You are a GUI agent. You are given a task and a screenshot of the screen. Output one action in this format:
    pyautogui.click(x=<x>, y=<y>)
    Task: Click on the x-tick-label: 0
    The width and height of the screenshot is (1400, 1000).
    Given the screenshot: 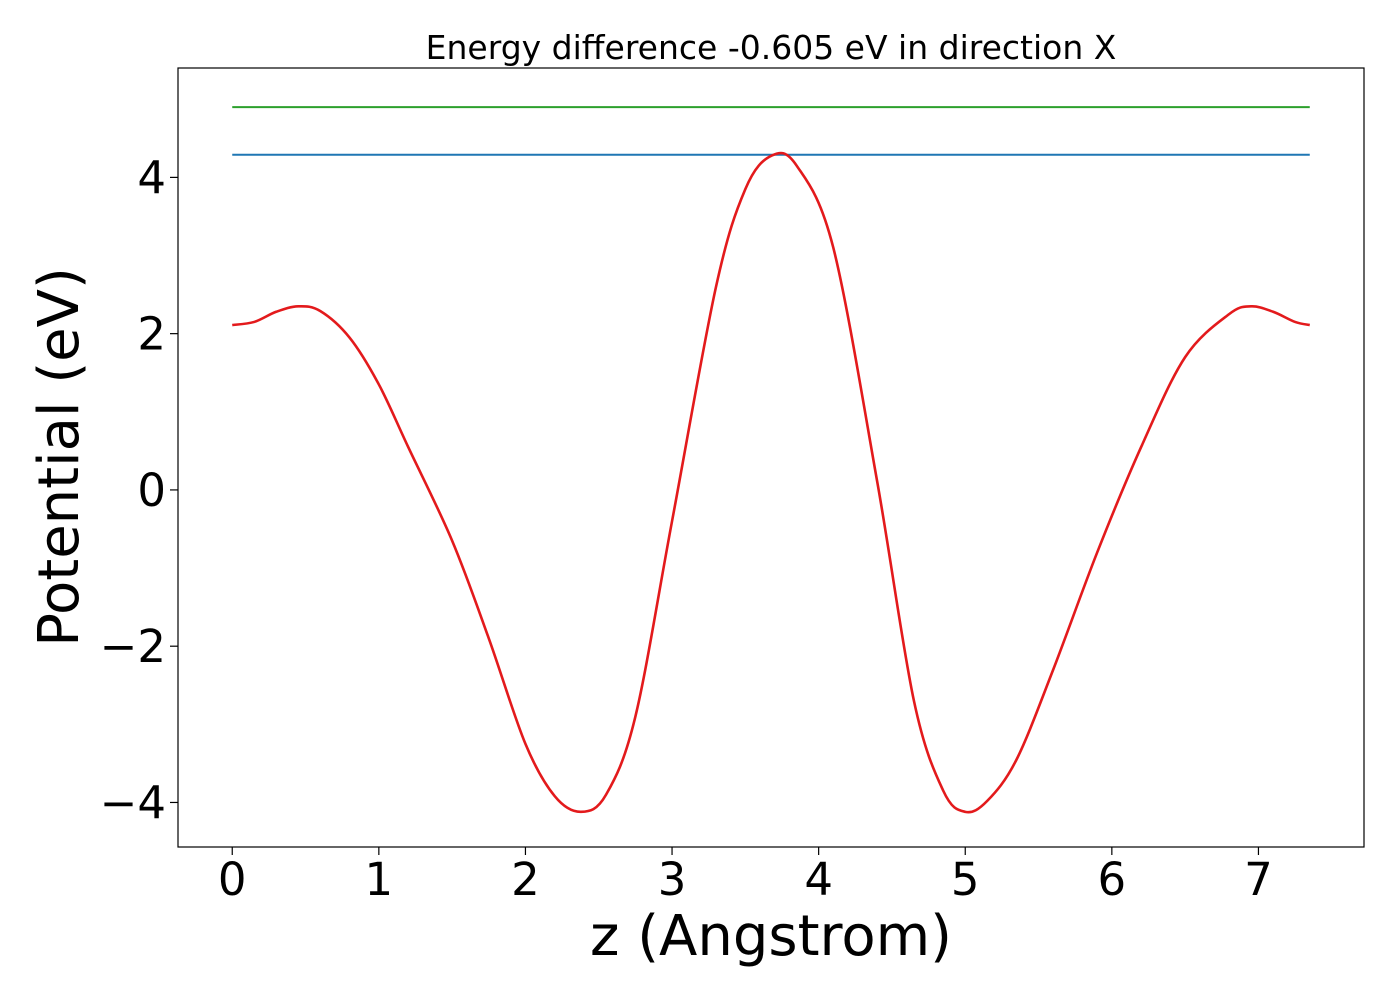 What is the action you would take?
    pyautogui.click(x=232, y=879)
    